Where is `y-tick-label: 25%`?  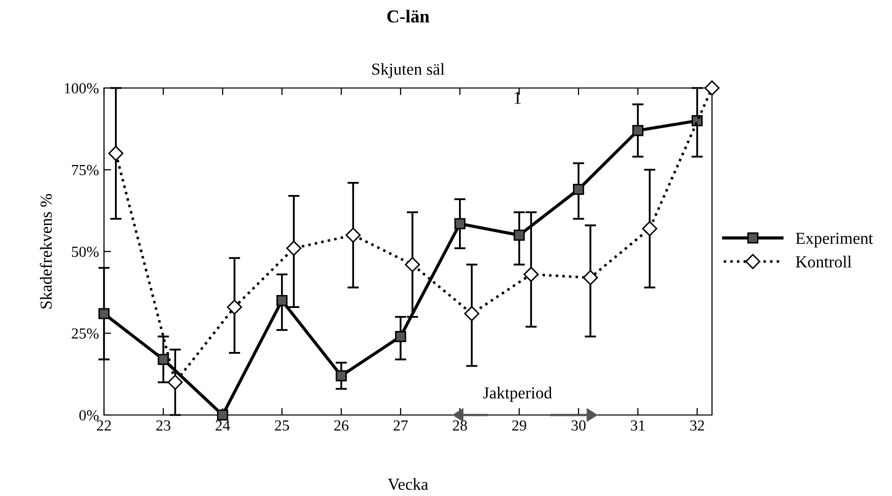
y-tick-label: 25% is located at coordinates (85, 333).